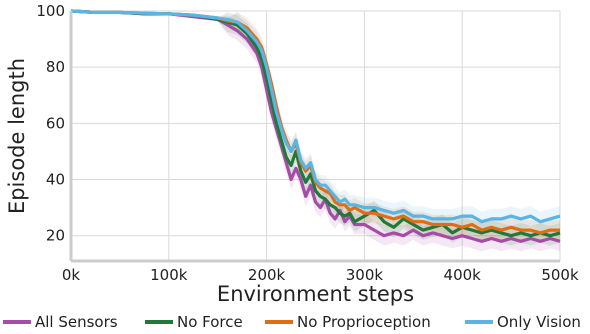  Describe the element at coordinates (55, 123) in the screenshot. I see `y-tick-label: 60` at that location.